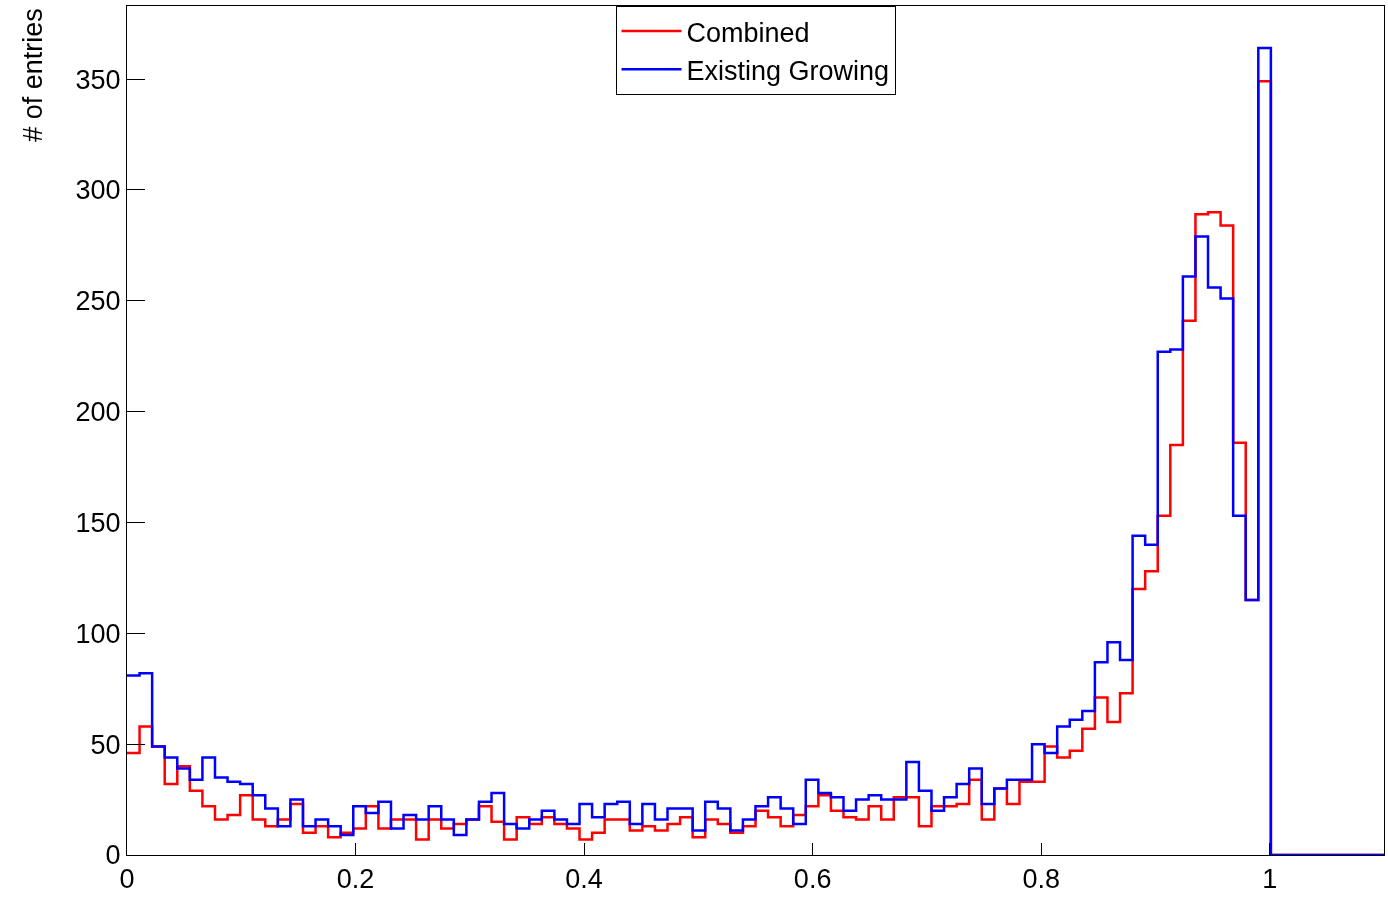 The width and height of the screenshot is (1388, 897). I want to click on y-axis-title: # of entries, so click(32, 75).